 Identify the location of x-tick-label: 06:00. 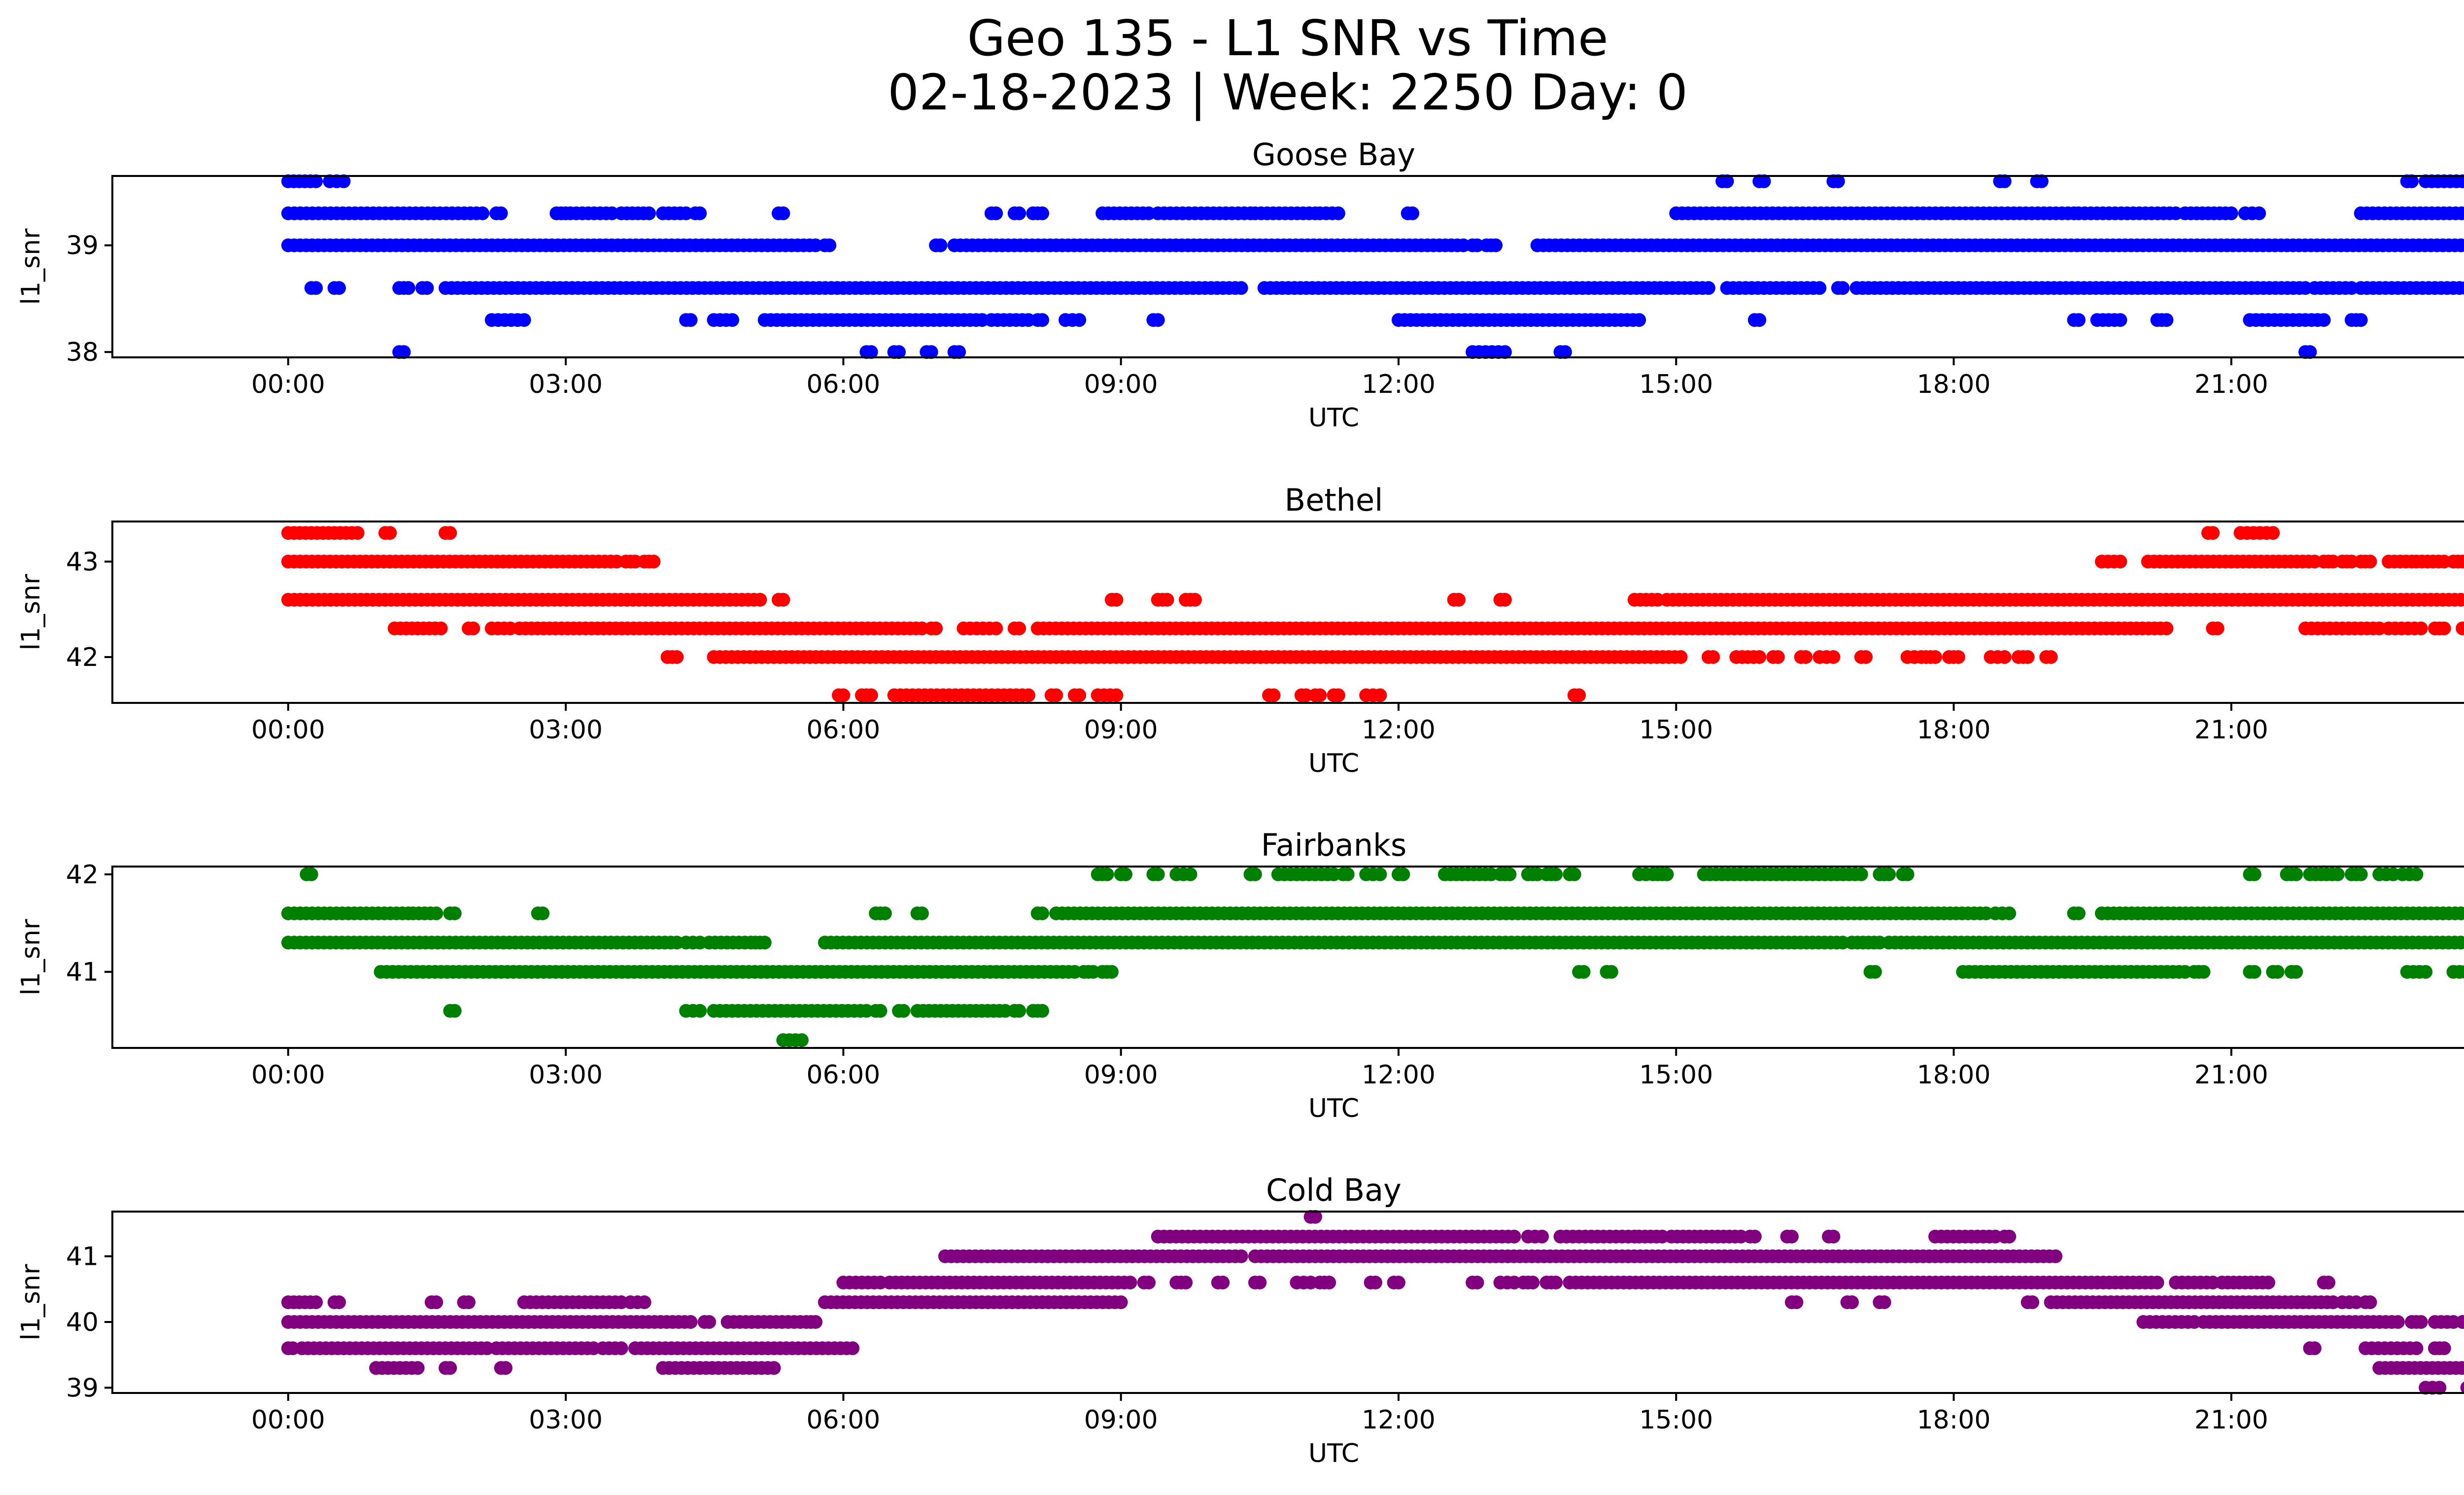
(843, 384).